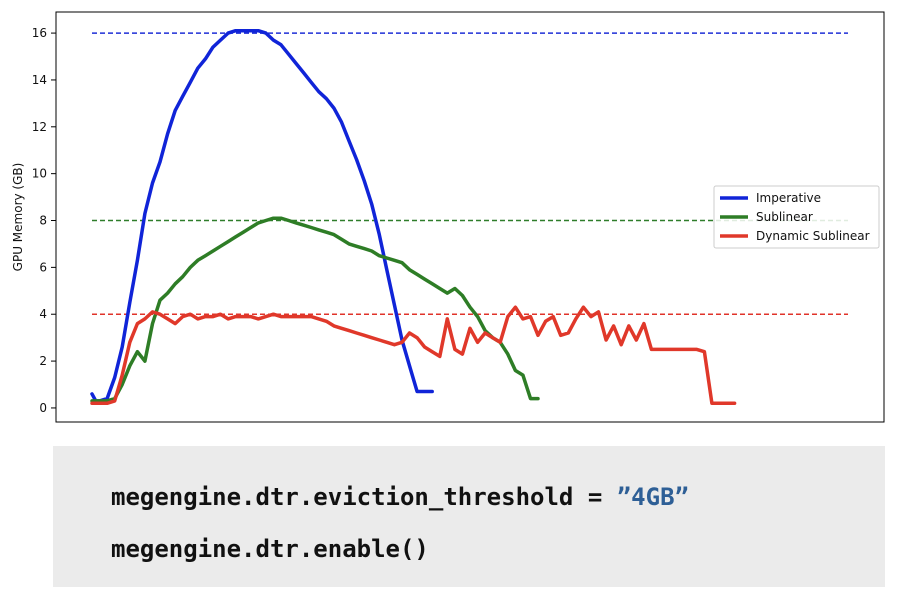  What do you see at coordinates (18, 217) in the screenshot?
I see `y-axis-label: GPU Memory (GB)` at bounding box center [18, 217].